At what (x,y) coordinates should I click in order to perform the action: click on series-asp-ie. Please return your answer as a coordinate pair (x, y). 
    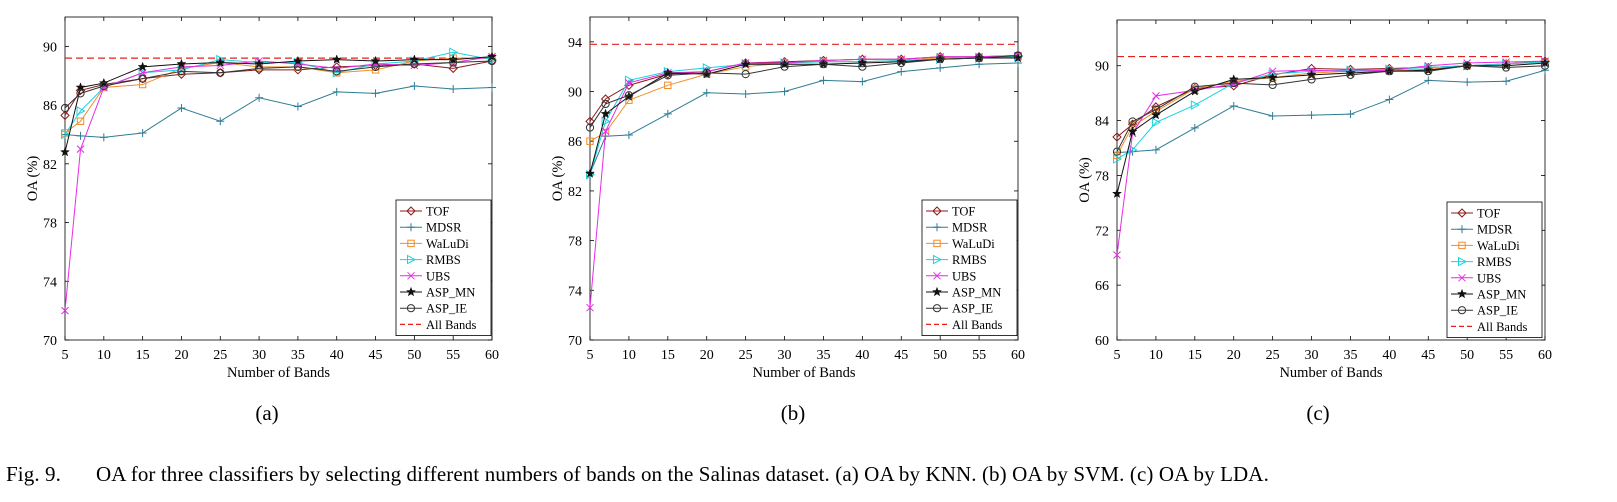
    Looking at the image, I should click on (278, 84).